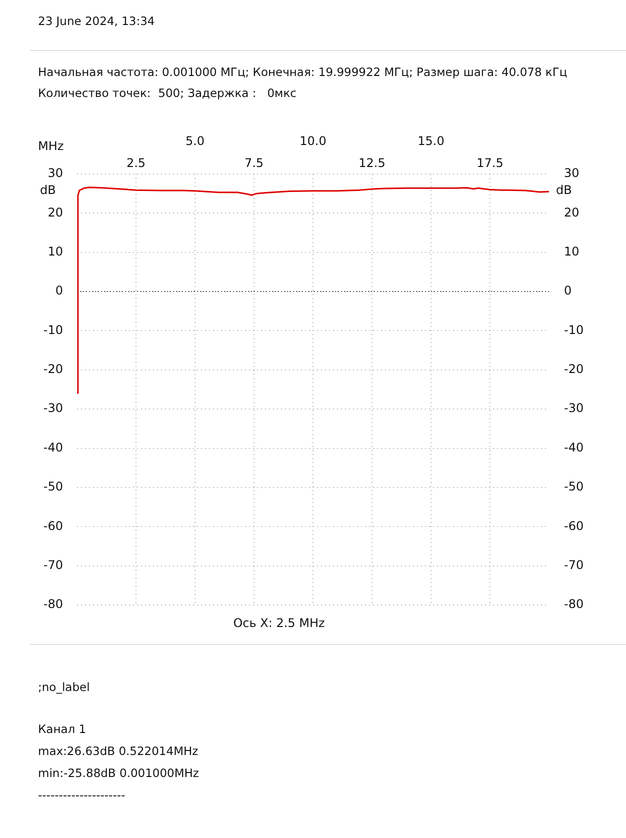 This screenshot has width=626, height=838. What do you see at coordinates (55, 173) in the screenshot?
I see `y-tick-label: 30` at bounding box center [55, 173].